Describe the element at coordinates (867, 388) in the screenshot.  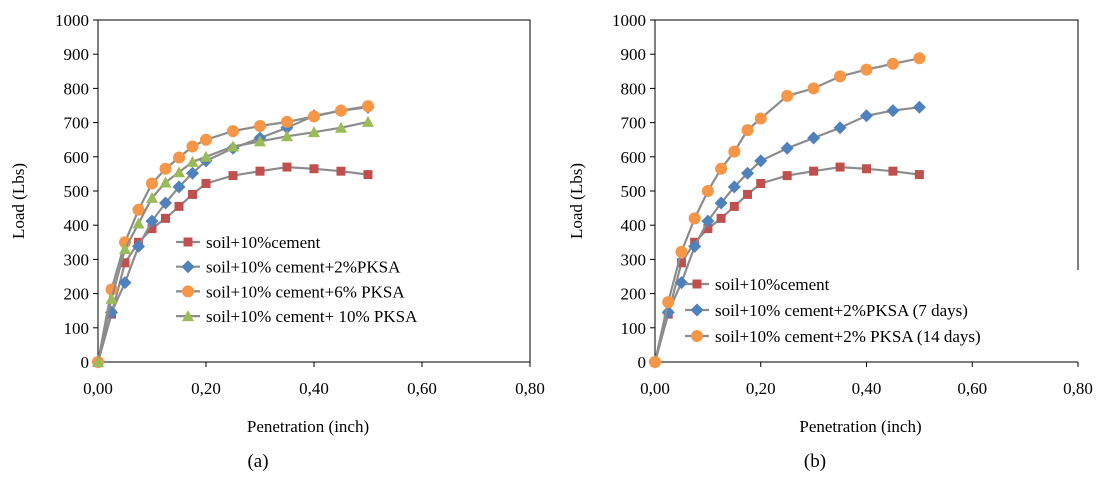
I see `x-tick-label: 0,40` at that location.